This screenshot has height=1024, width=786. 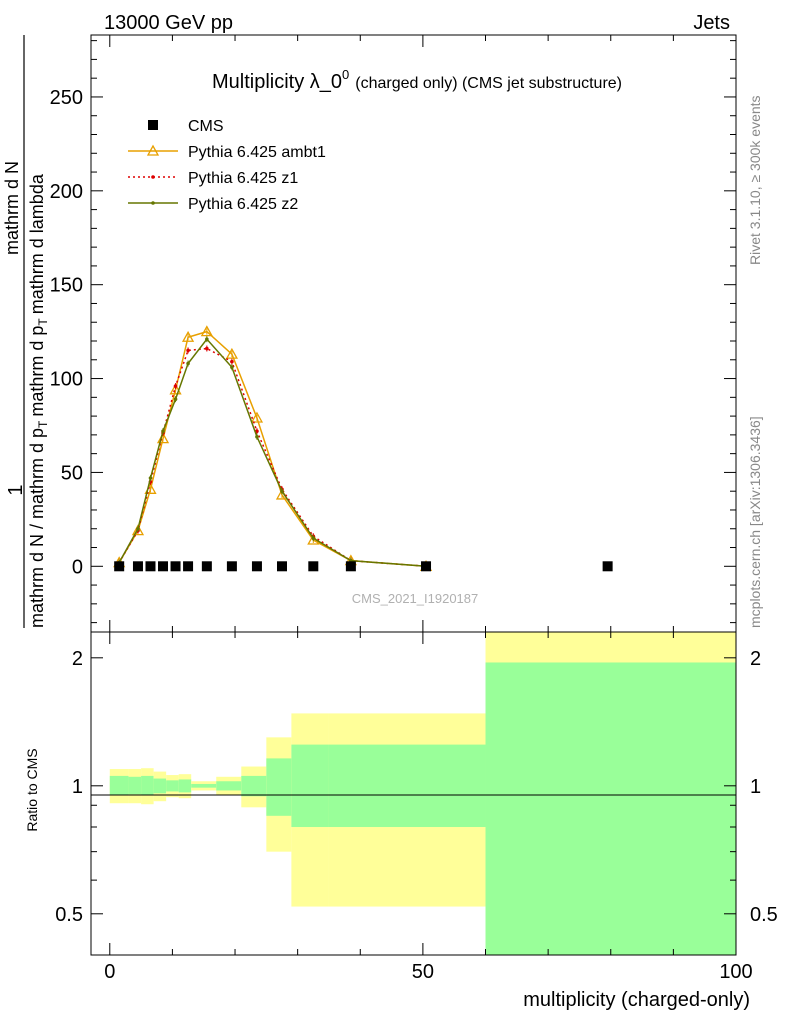 What do you see at coordinates (66, 286) in the screenshot?
I see `y-tick-label: 150` at bounding box center [66, 286].